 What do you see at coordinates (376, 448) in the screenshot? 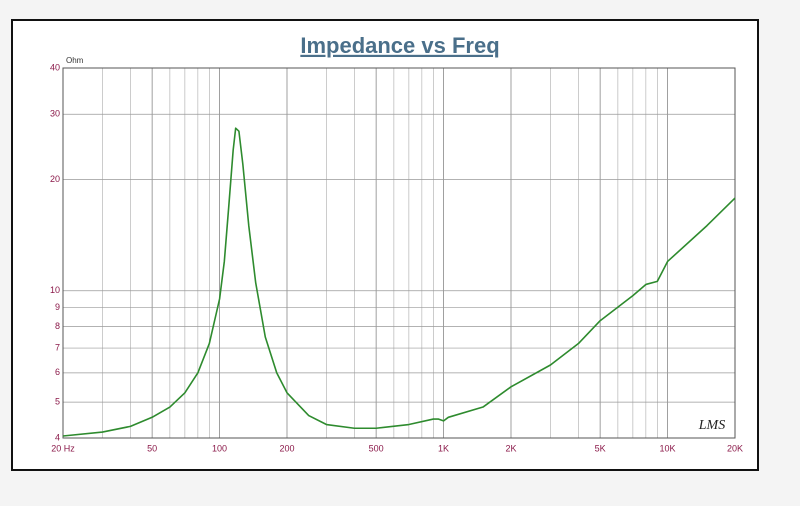
I see `x-tick-label: 500` at bounding box center [376, 448].